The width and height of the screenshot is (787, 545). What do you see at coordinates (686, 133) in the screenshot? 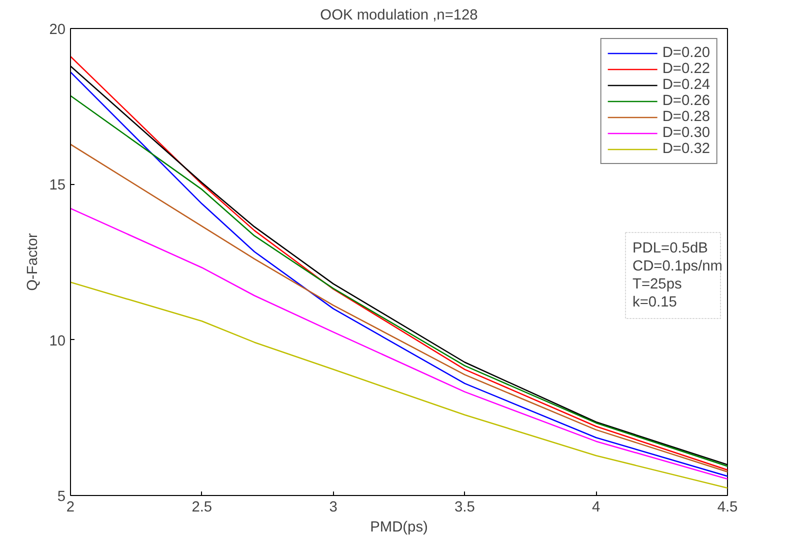
I see `legend-label: D=0.30` at bounding box center [686, 133].